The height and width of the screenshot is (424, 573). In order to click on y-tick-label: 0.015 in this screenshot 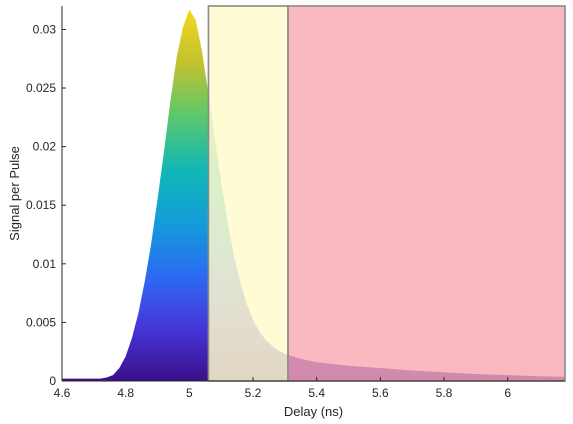, I will do `click(41, 205)`.